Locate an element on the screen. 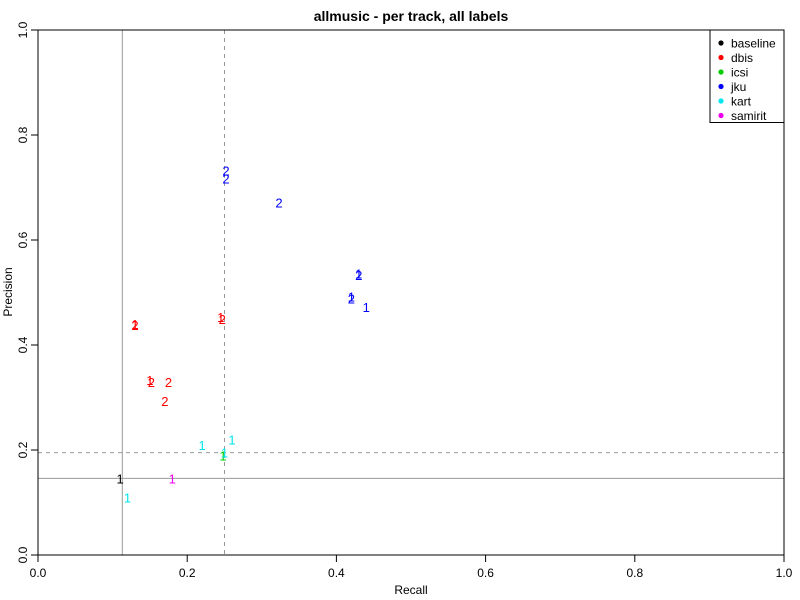  x-tick-label: 1.0 is located at coordinates (784, 573).